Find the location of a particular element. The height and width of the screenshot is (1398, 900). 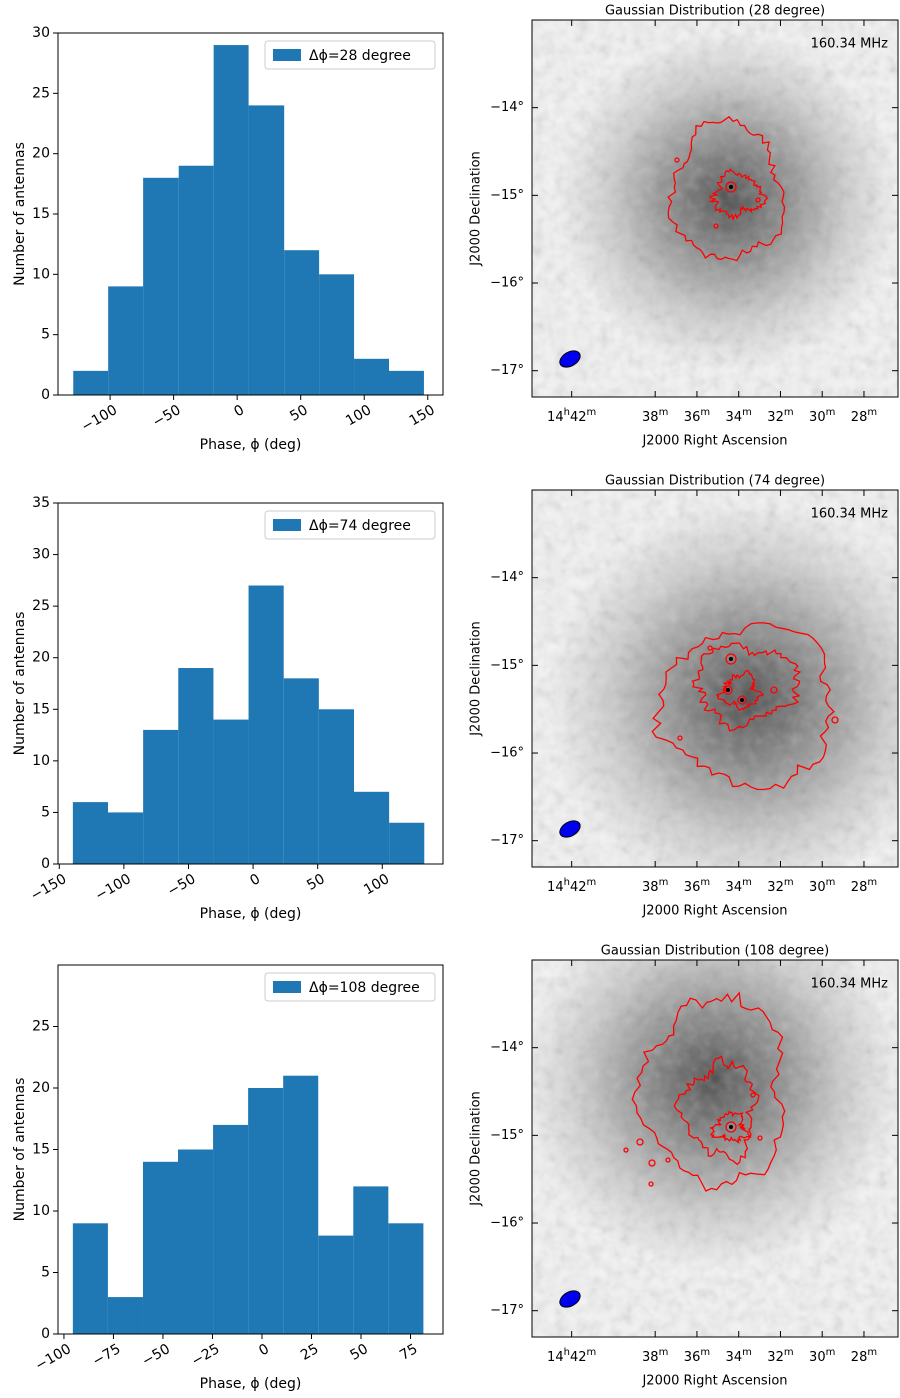

x-tick-label: 32m is located at coordinates (780, 886).